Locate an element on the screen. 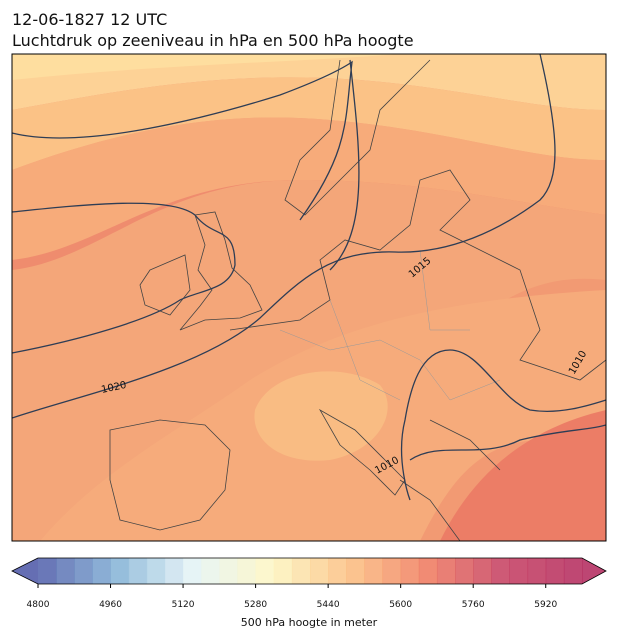 This screenshot has height=643, width=618. colorbar-tick-label: 5120 is located at coordinates (183, 605).